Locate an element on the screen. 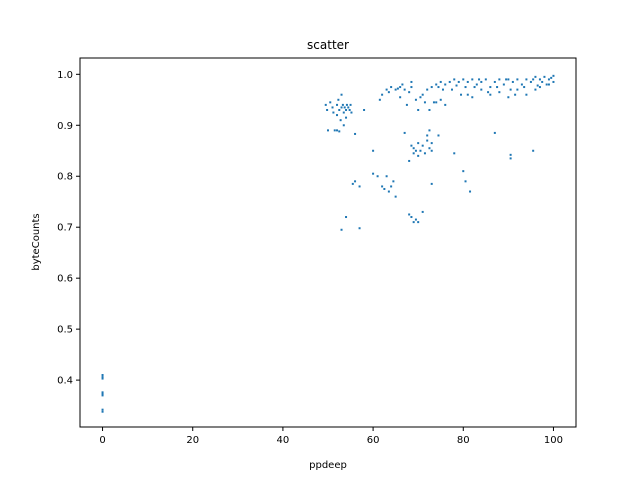 The image size is (640, 480). x-tick-label: 40 is located at coordinates (283, 440).